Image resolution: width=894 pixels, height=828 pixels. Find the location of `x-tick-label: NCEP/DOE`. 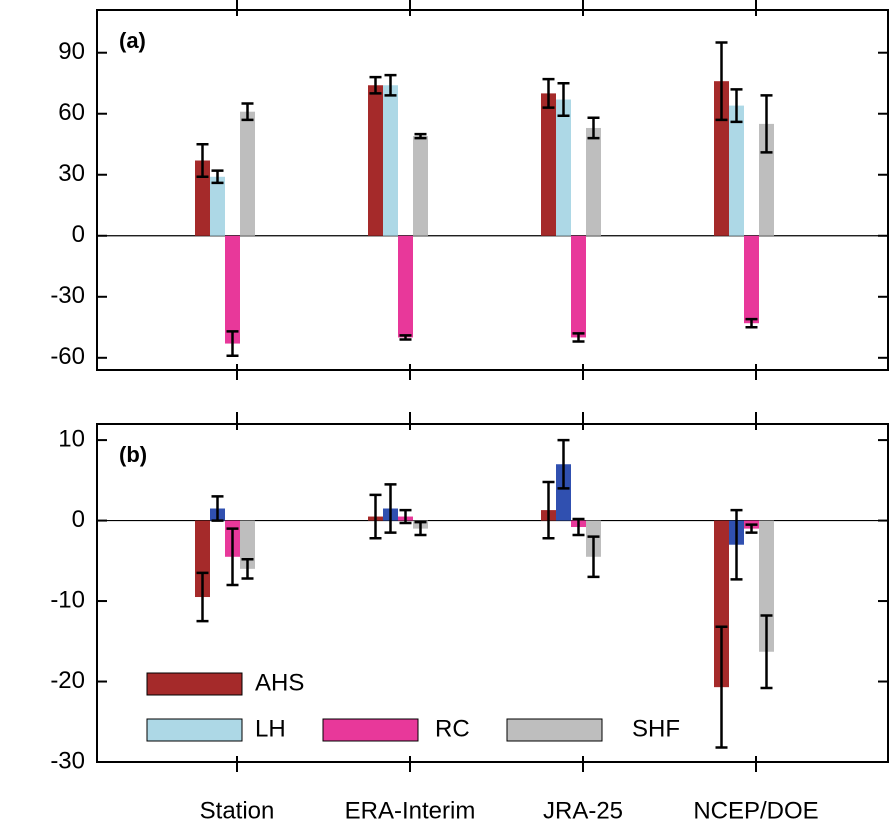

x-tick-label: NCEP/DOE is located at coordinates (755, 810).